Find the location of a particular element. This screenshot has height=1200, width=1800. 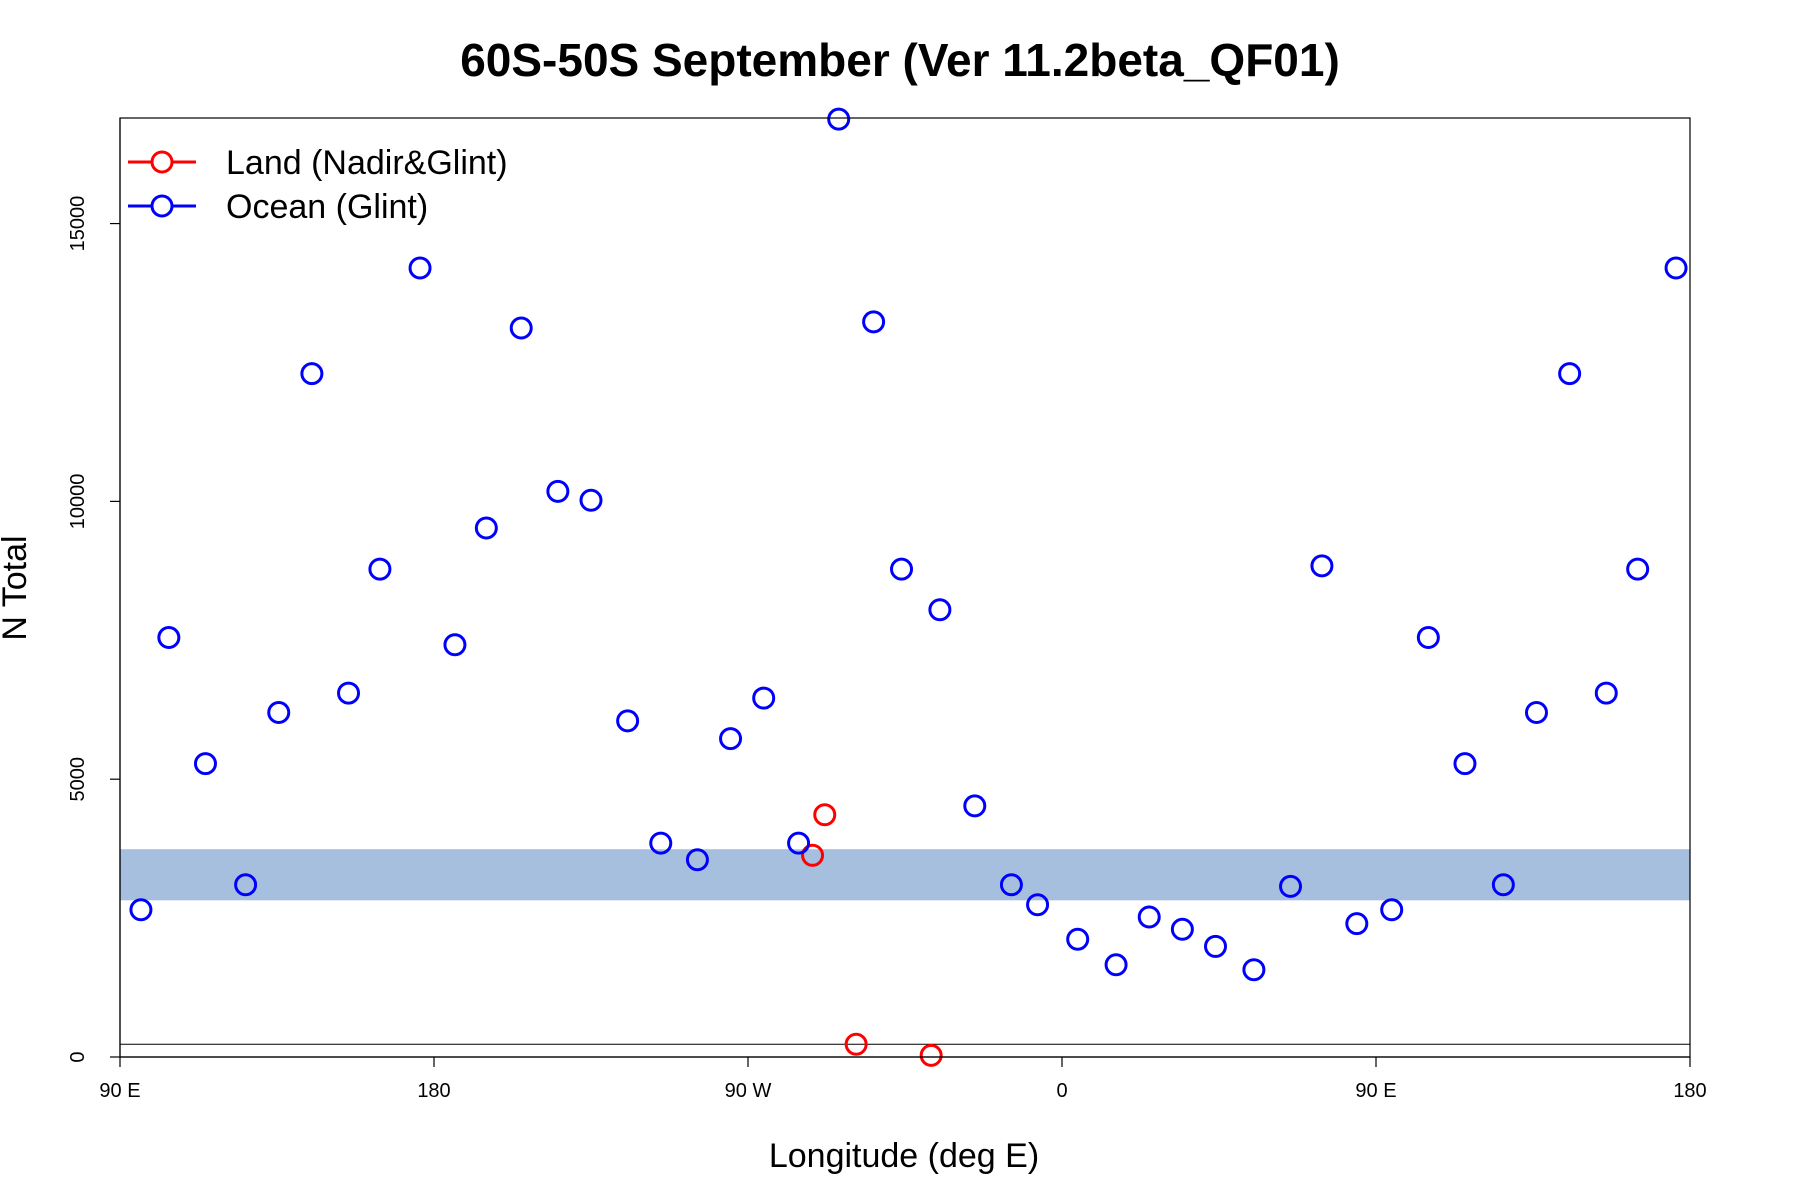

chart-title: 60S-50S September (Ver 11.2beta_QF01) is located at coordinates (900, 60).